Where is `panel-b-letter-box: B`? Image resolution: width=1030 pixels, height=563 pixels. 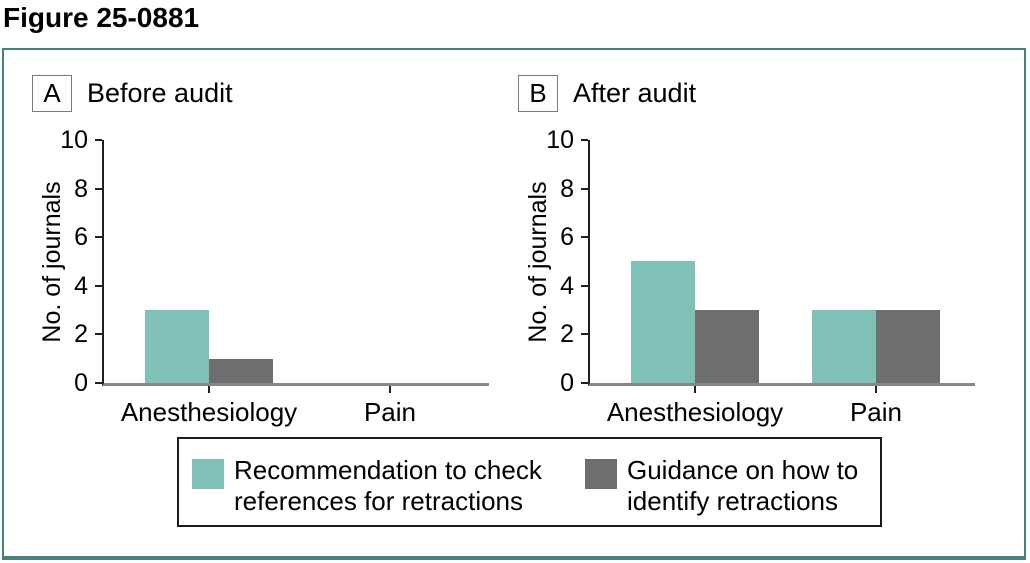
panel-b-letter-box: B is located at coordinates (538, 93).